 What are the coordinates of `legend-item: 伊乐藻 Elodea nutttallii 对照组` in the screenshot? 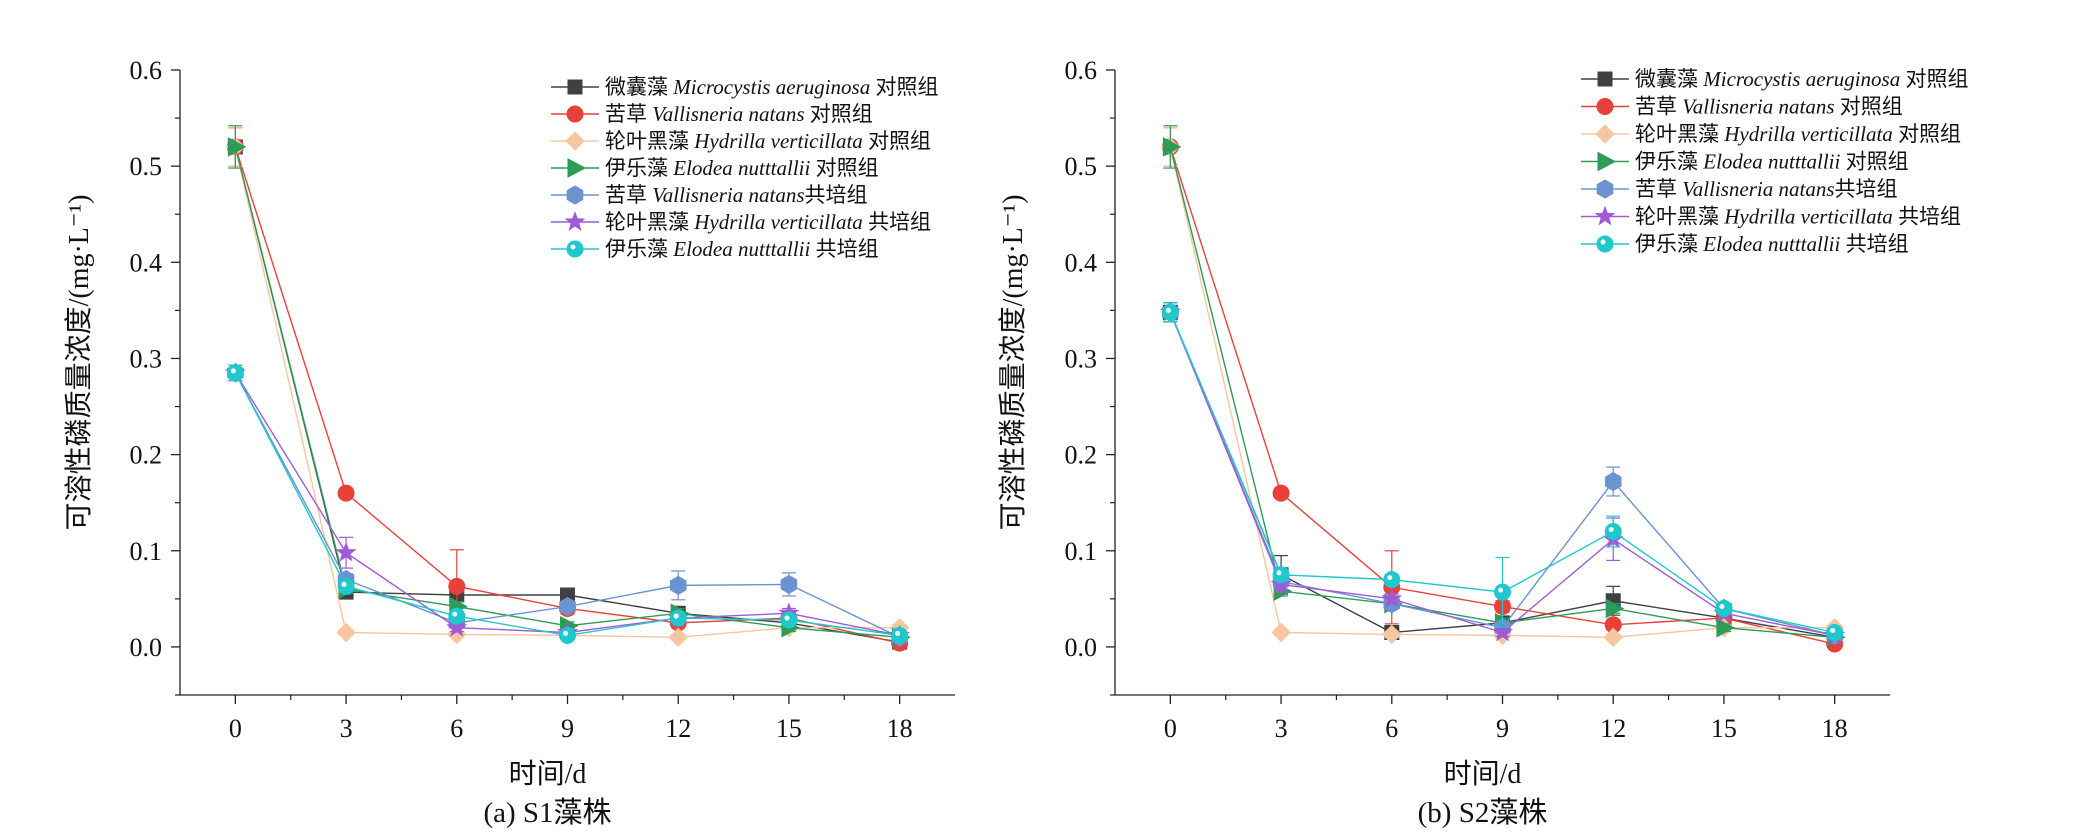 It's located at (715, 168).